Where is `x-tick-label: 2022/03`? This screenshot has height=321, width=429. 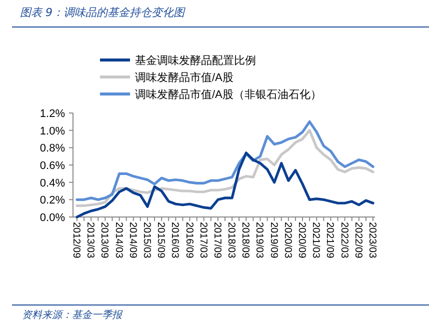 x-tick-label: 2022/03 is located at coordinates (344, 240).